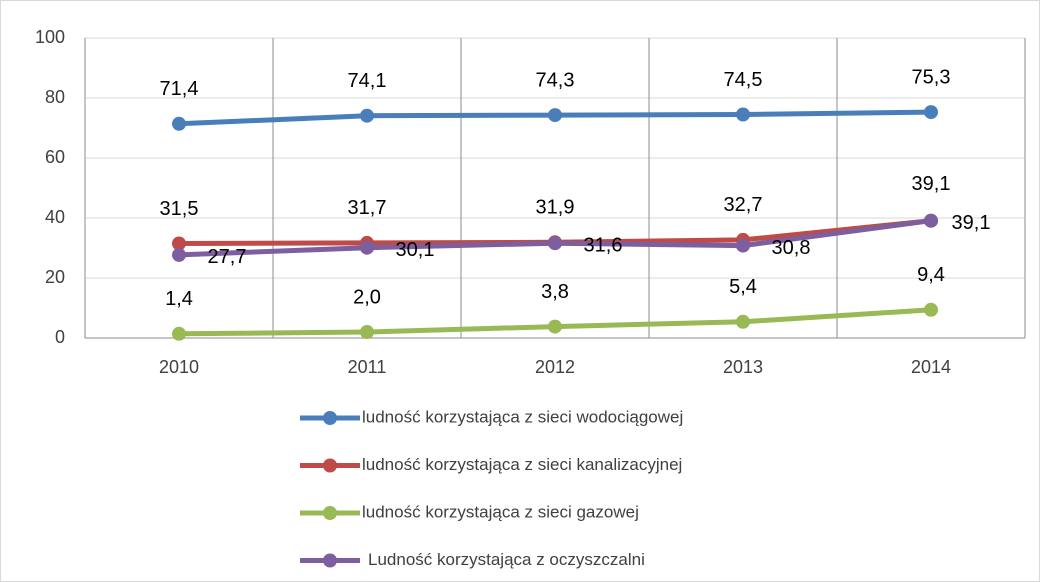 The image size is (1040, 582). Describe the element at coordinates (179, 209) in the screenshot. I see `data-label: 31,5` at that location.